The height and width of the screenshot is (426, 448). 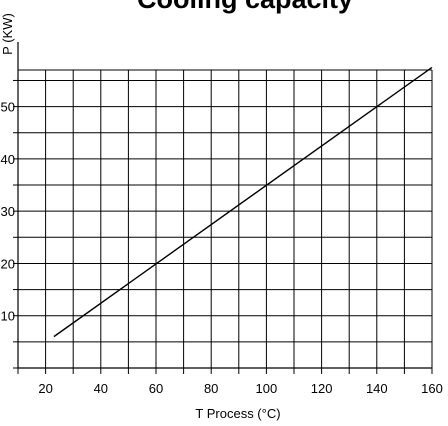 I want to click on x-tick-label: 140, so click(x=377, y=388).